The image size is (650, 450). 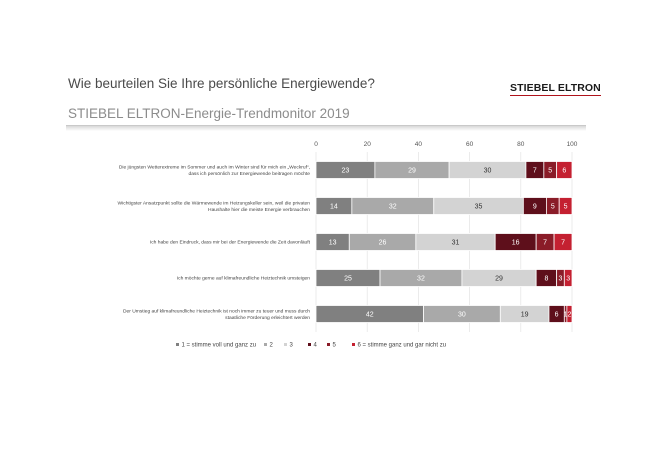 What do you see at coordinates (370, 315) in the screenshot?
I see `data-label: 42` at bounding box center [370, 315].